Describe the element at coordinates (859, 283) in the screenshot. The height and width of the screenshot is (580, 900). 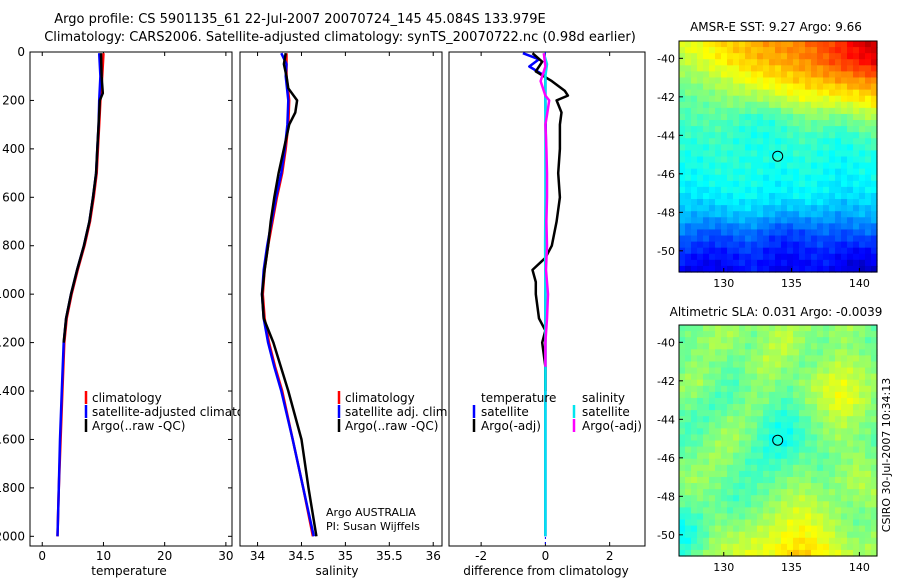
I see `sst_map-xtick-label-2: 140` at that location.